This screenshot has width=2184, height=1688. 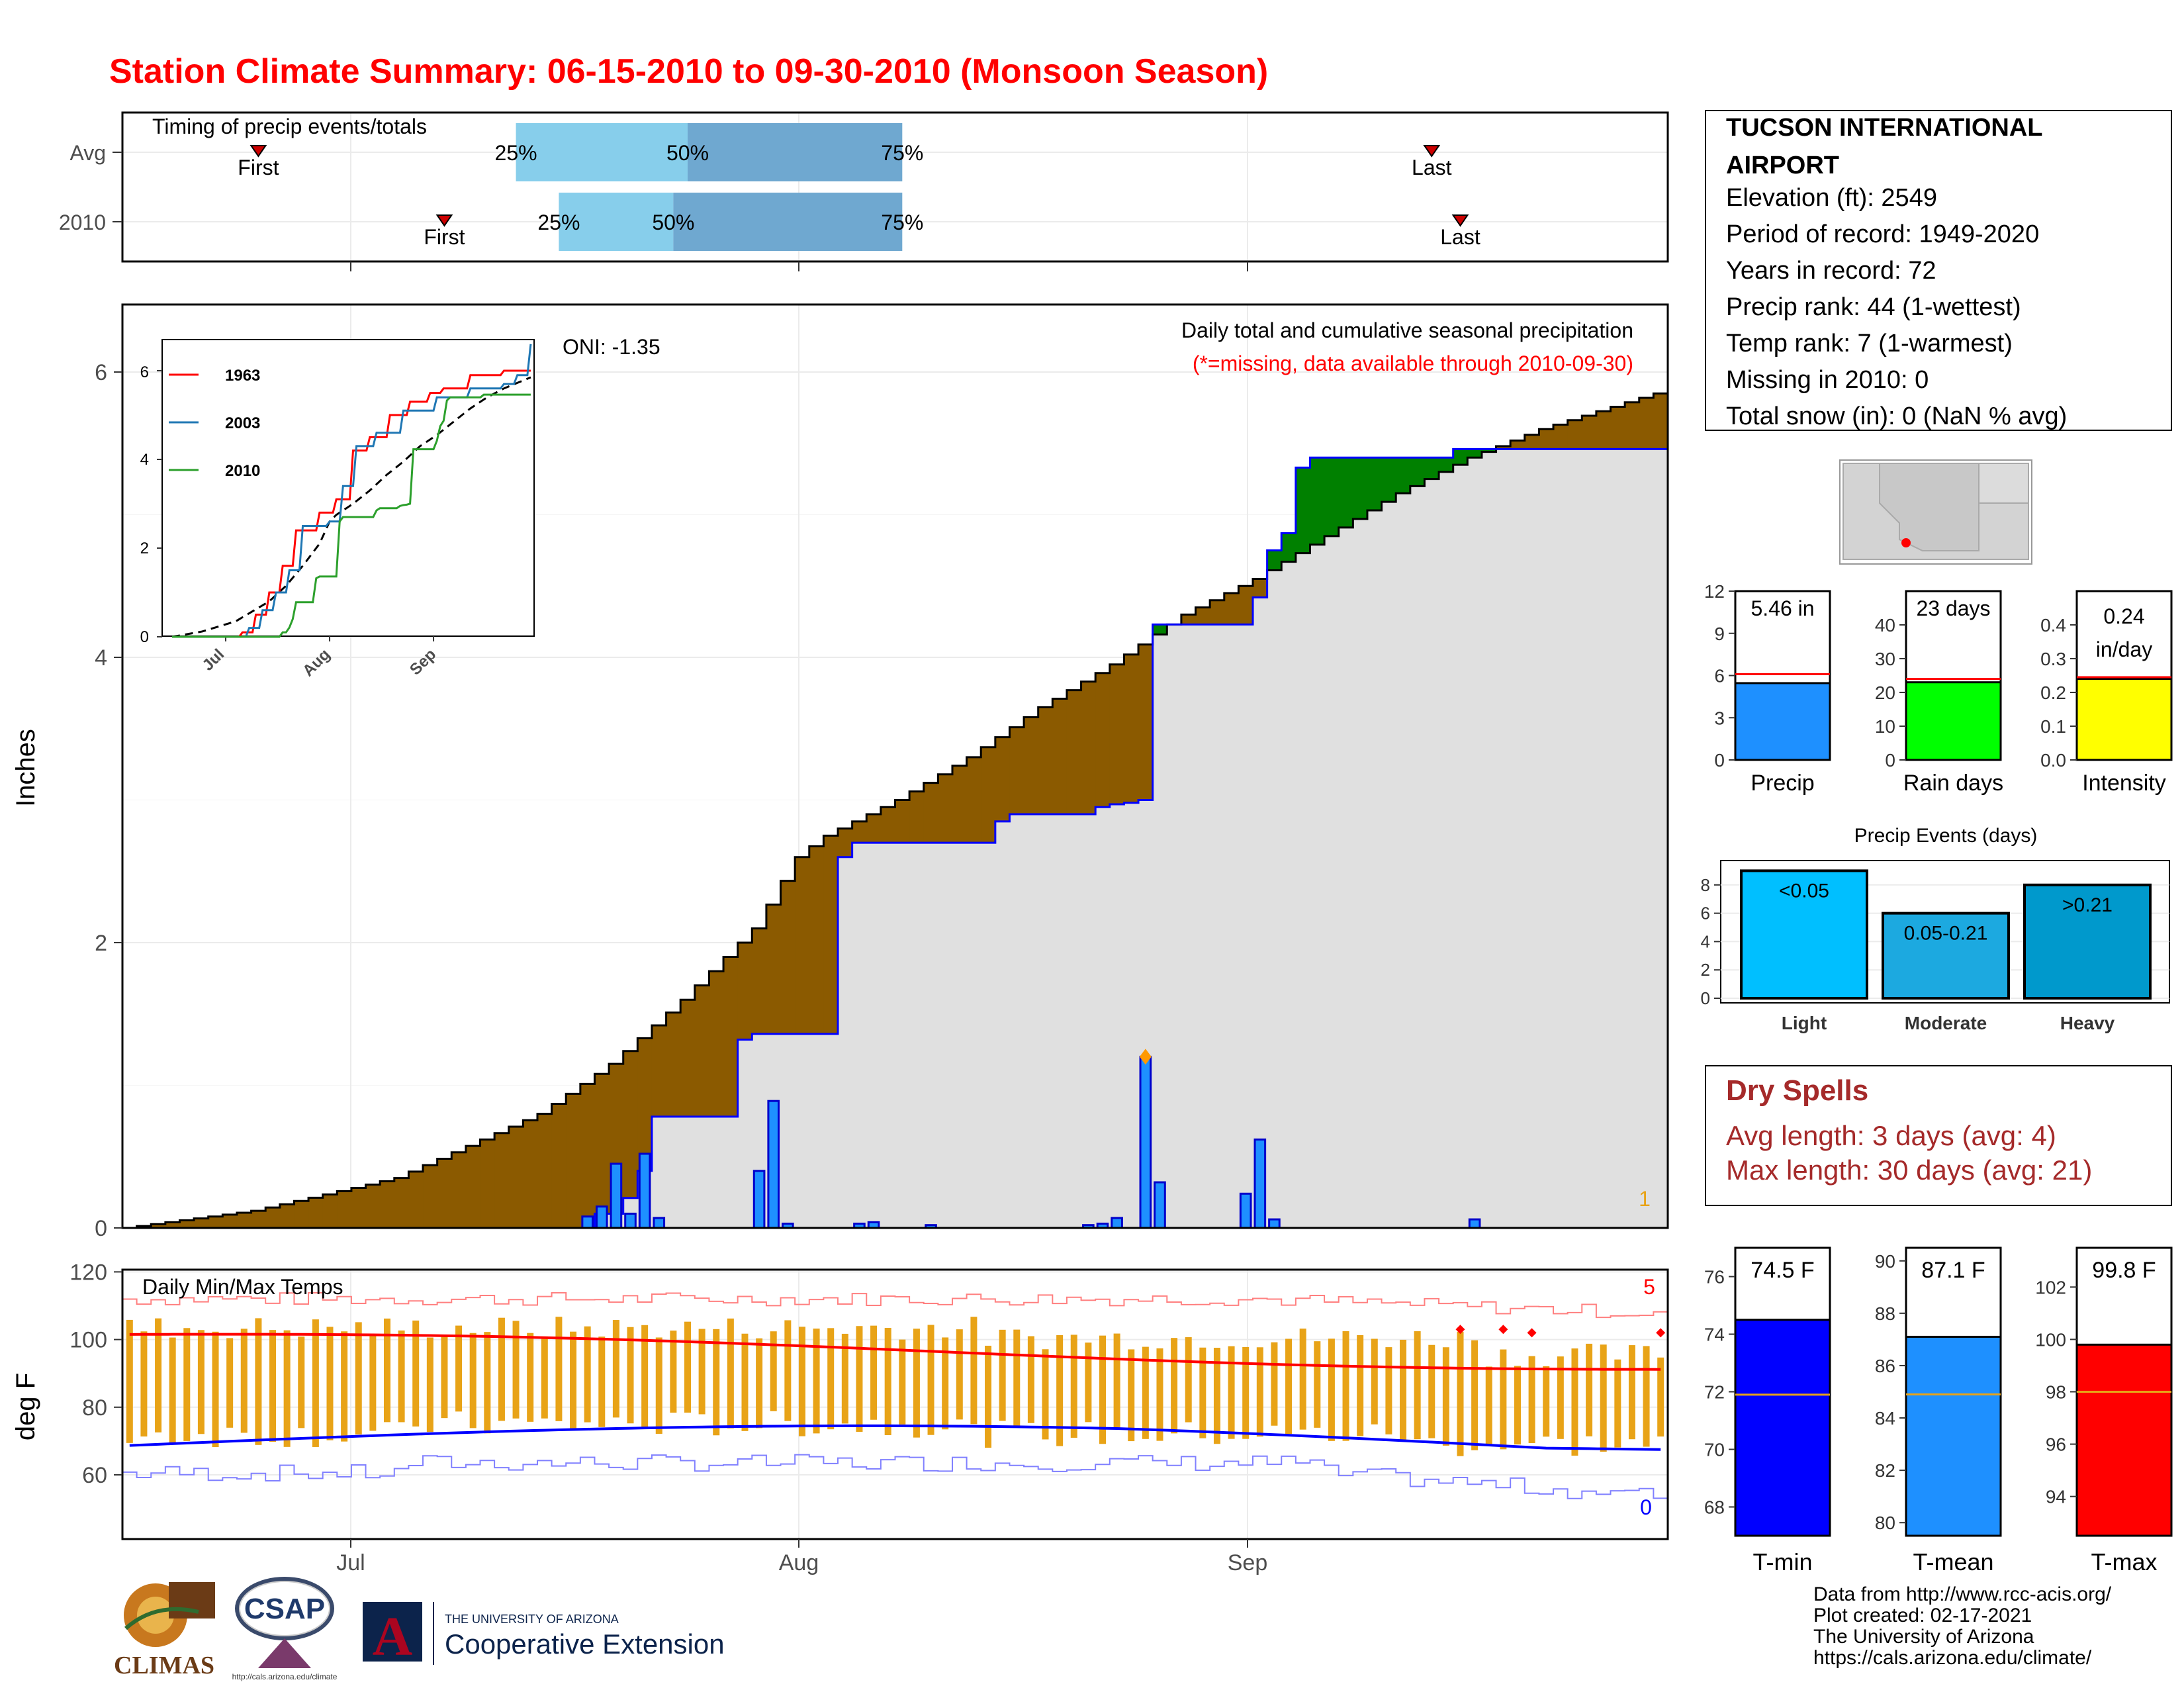 I want to click on inset-ytick-0: 0, so click(x=144, y=637).